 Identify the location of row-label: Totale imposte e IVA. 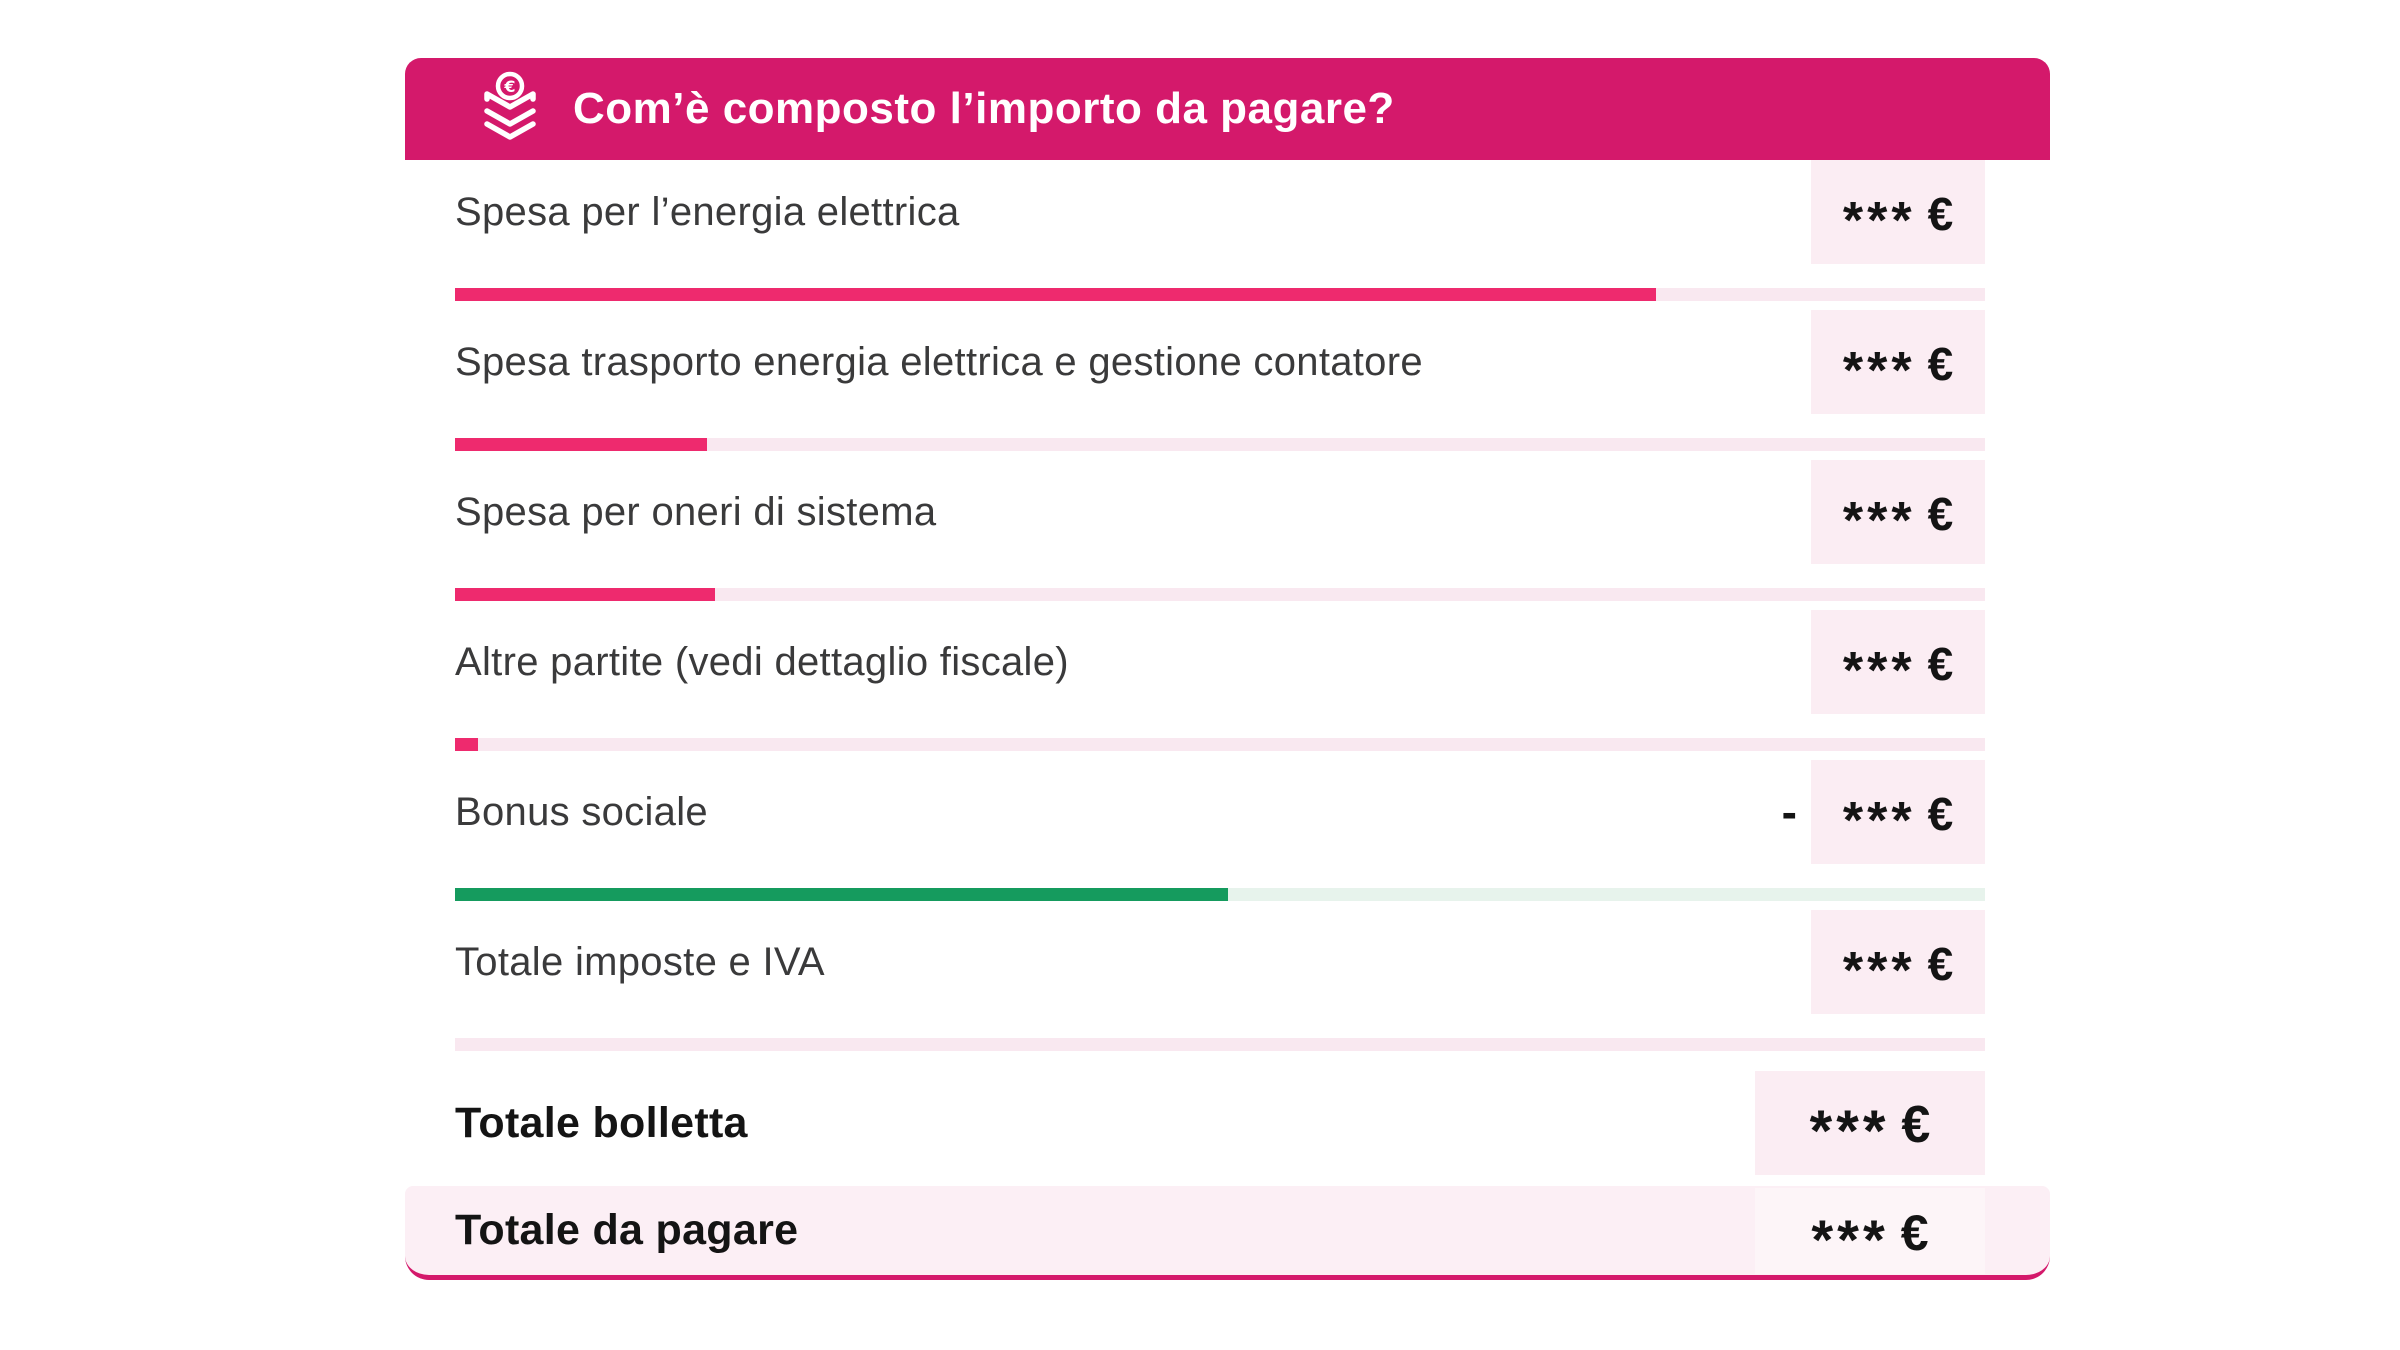
(640, 961).